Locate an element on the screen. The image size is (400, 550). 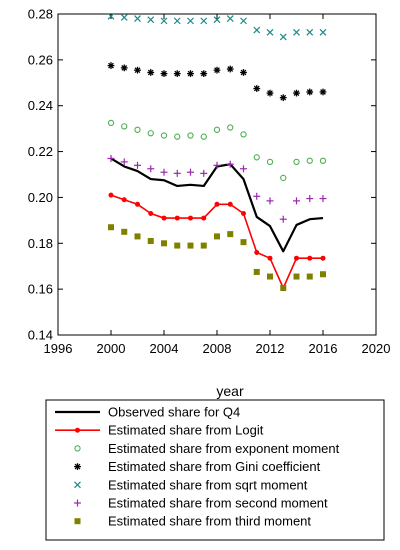
point-6-2011 is located at coordinates (256, 271).